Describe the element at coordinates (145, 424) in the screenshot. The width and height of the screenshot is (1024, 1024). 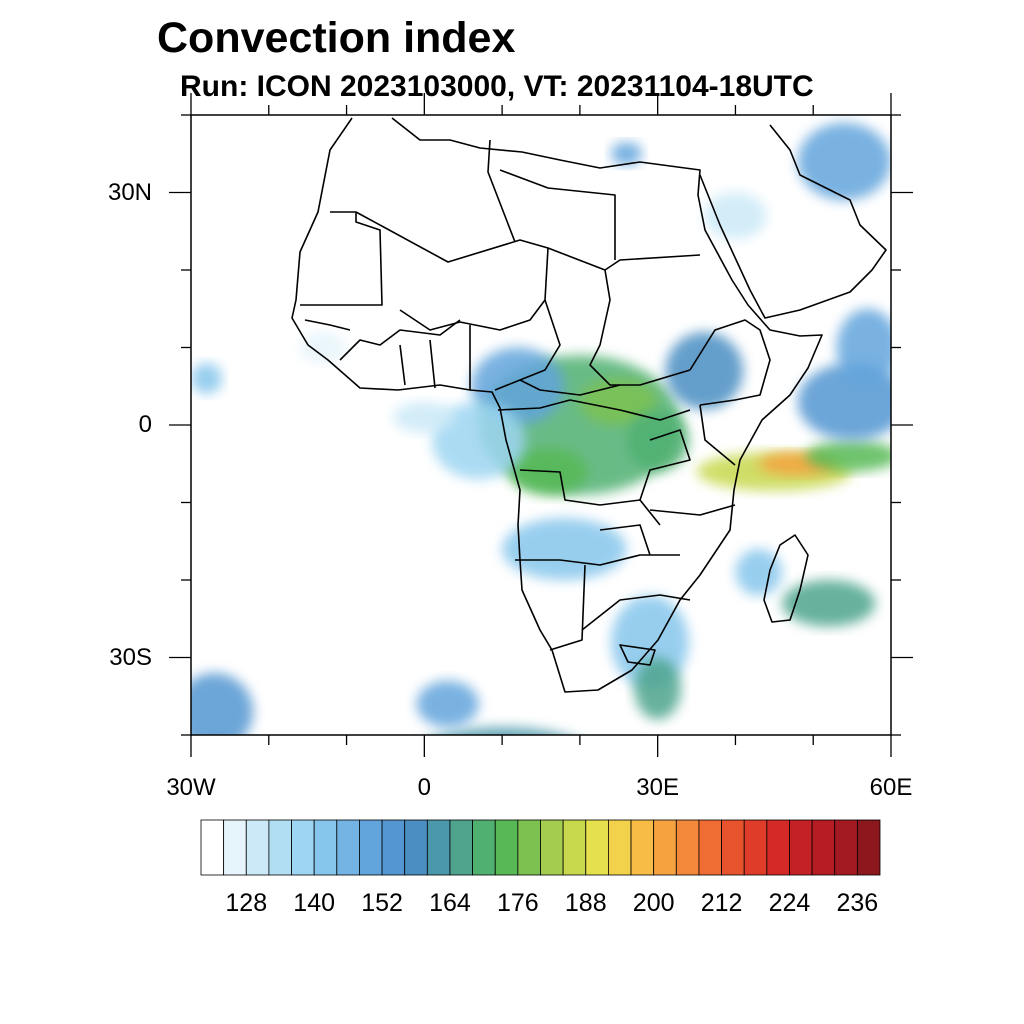
I see `y-tick-label: 0` at that location.